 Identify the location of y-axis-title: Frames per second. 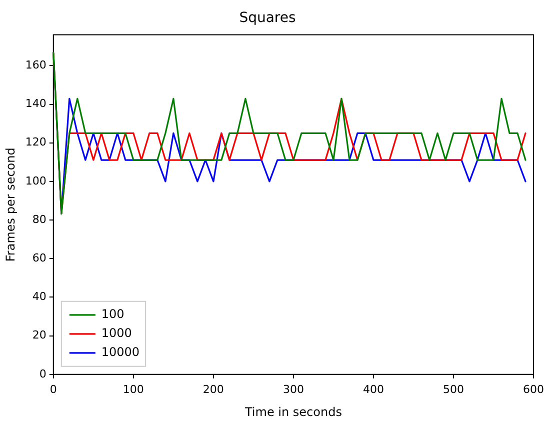
(10, 205).